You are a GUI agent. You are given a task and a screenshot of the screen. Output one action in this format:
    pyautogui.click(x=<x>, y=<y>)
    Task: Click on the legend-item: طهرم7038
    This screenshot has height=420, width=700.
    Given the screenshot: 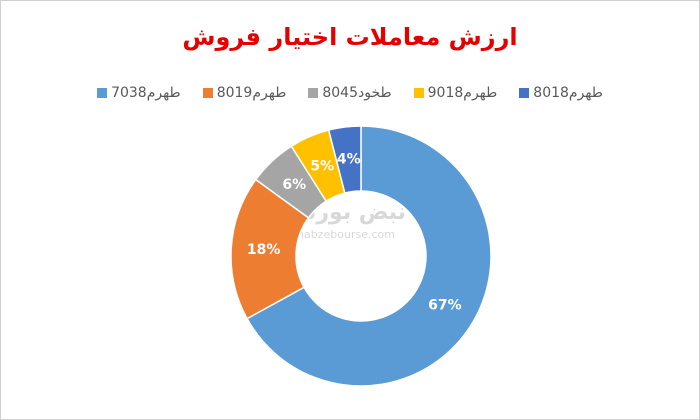 What is the action you would take?
    pyautogui.click(x=139, y=93)
    